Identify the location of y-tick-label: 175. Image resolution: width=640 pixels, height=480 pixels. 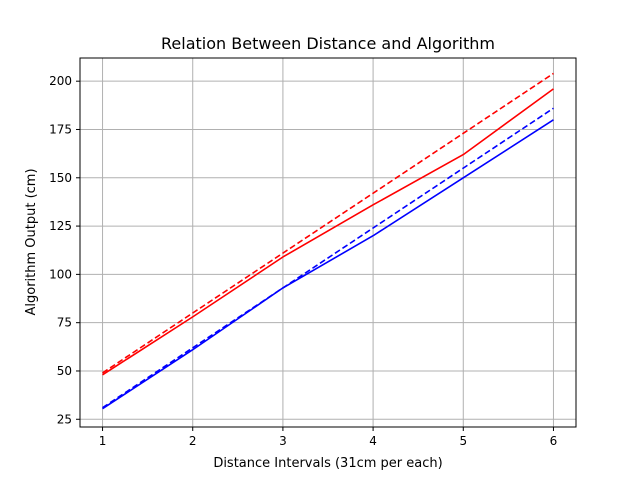
(60, 129).